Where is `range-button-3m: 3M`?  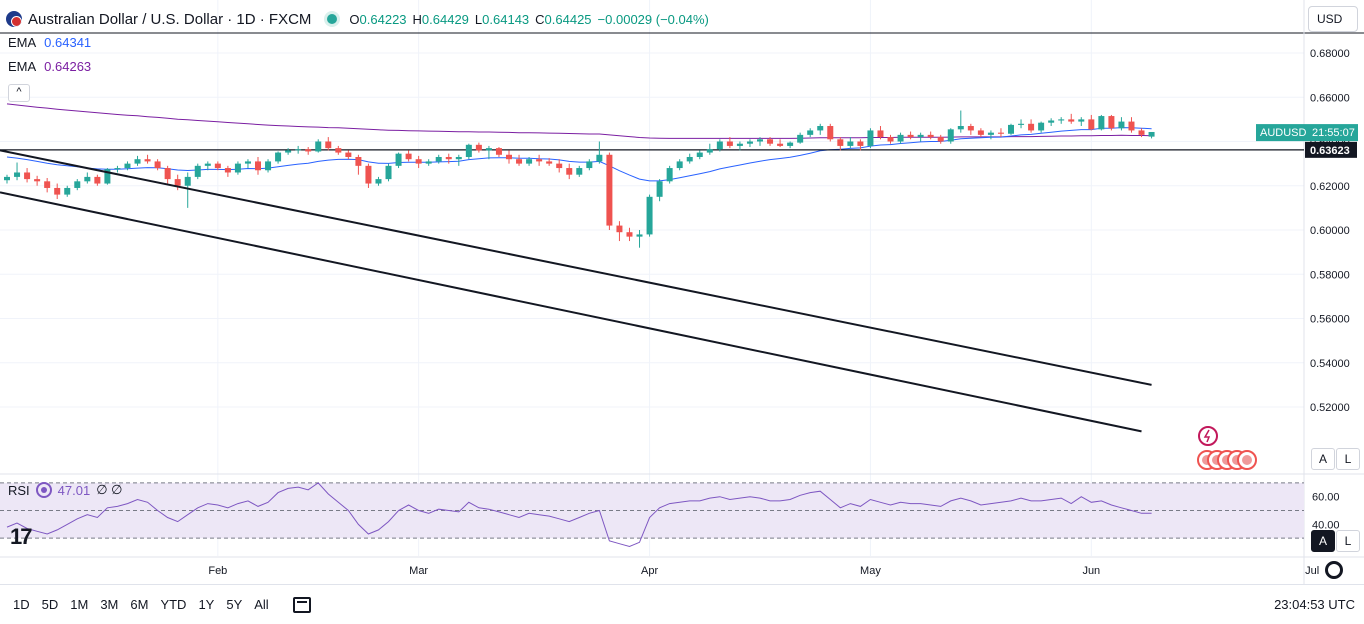 range-button-3m: 3M is located at coordinates (109, 604).